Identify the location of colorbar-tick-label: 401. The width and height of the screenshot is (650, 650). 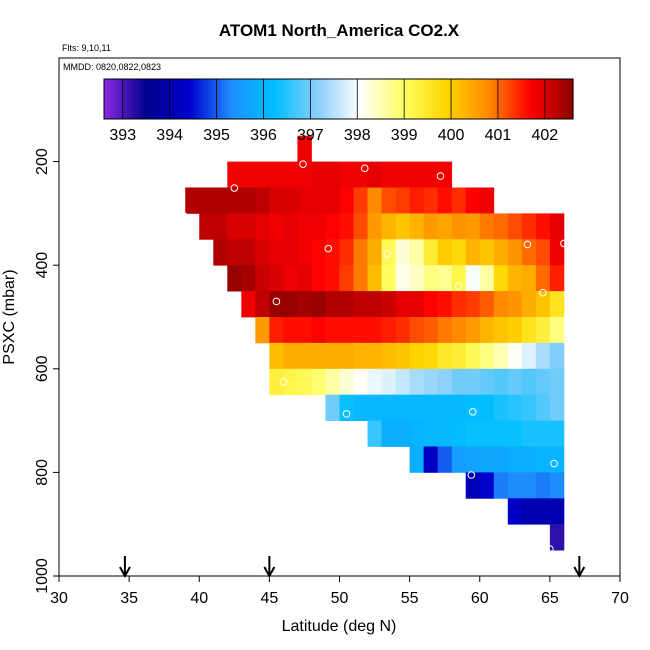
(498, 135).